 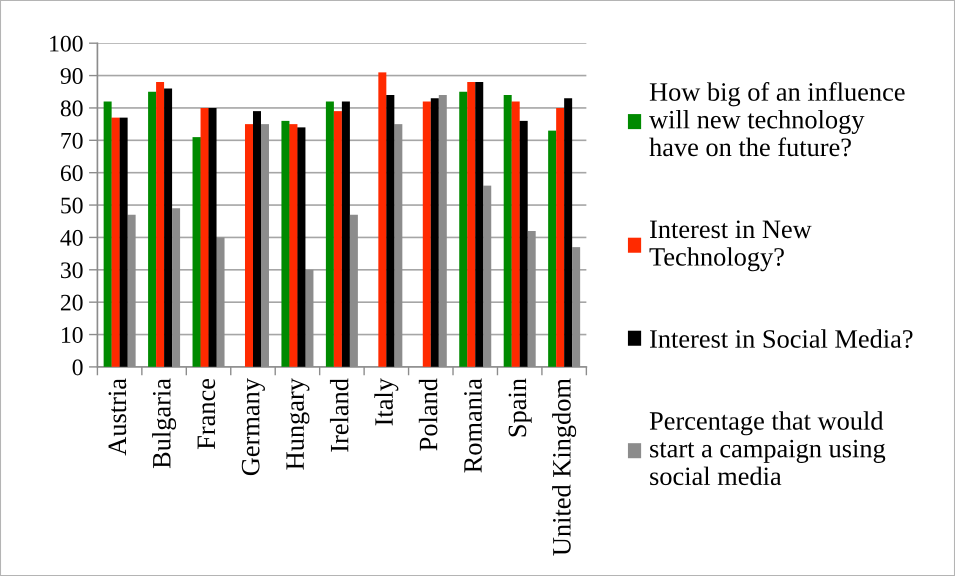 I want to click on x-tick-label: Austria, so click(x=117, y=417).